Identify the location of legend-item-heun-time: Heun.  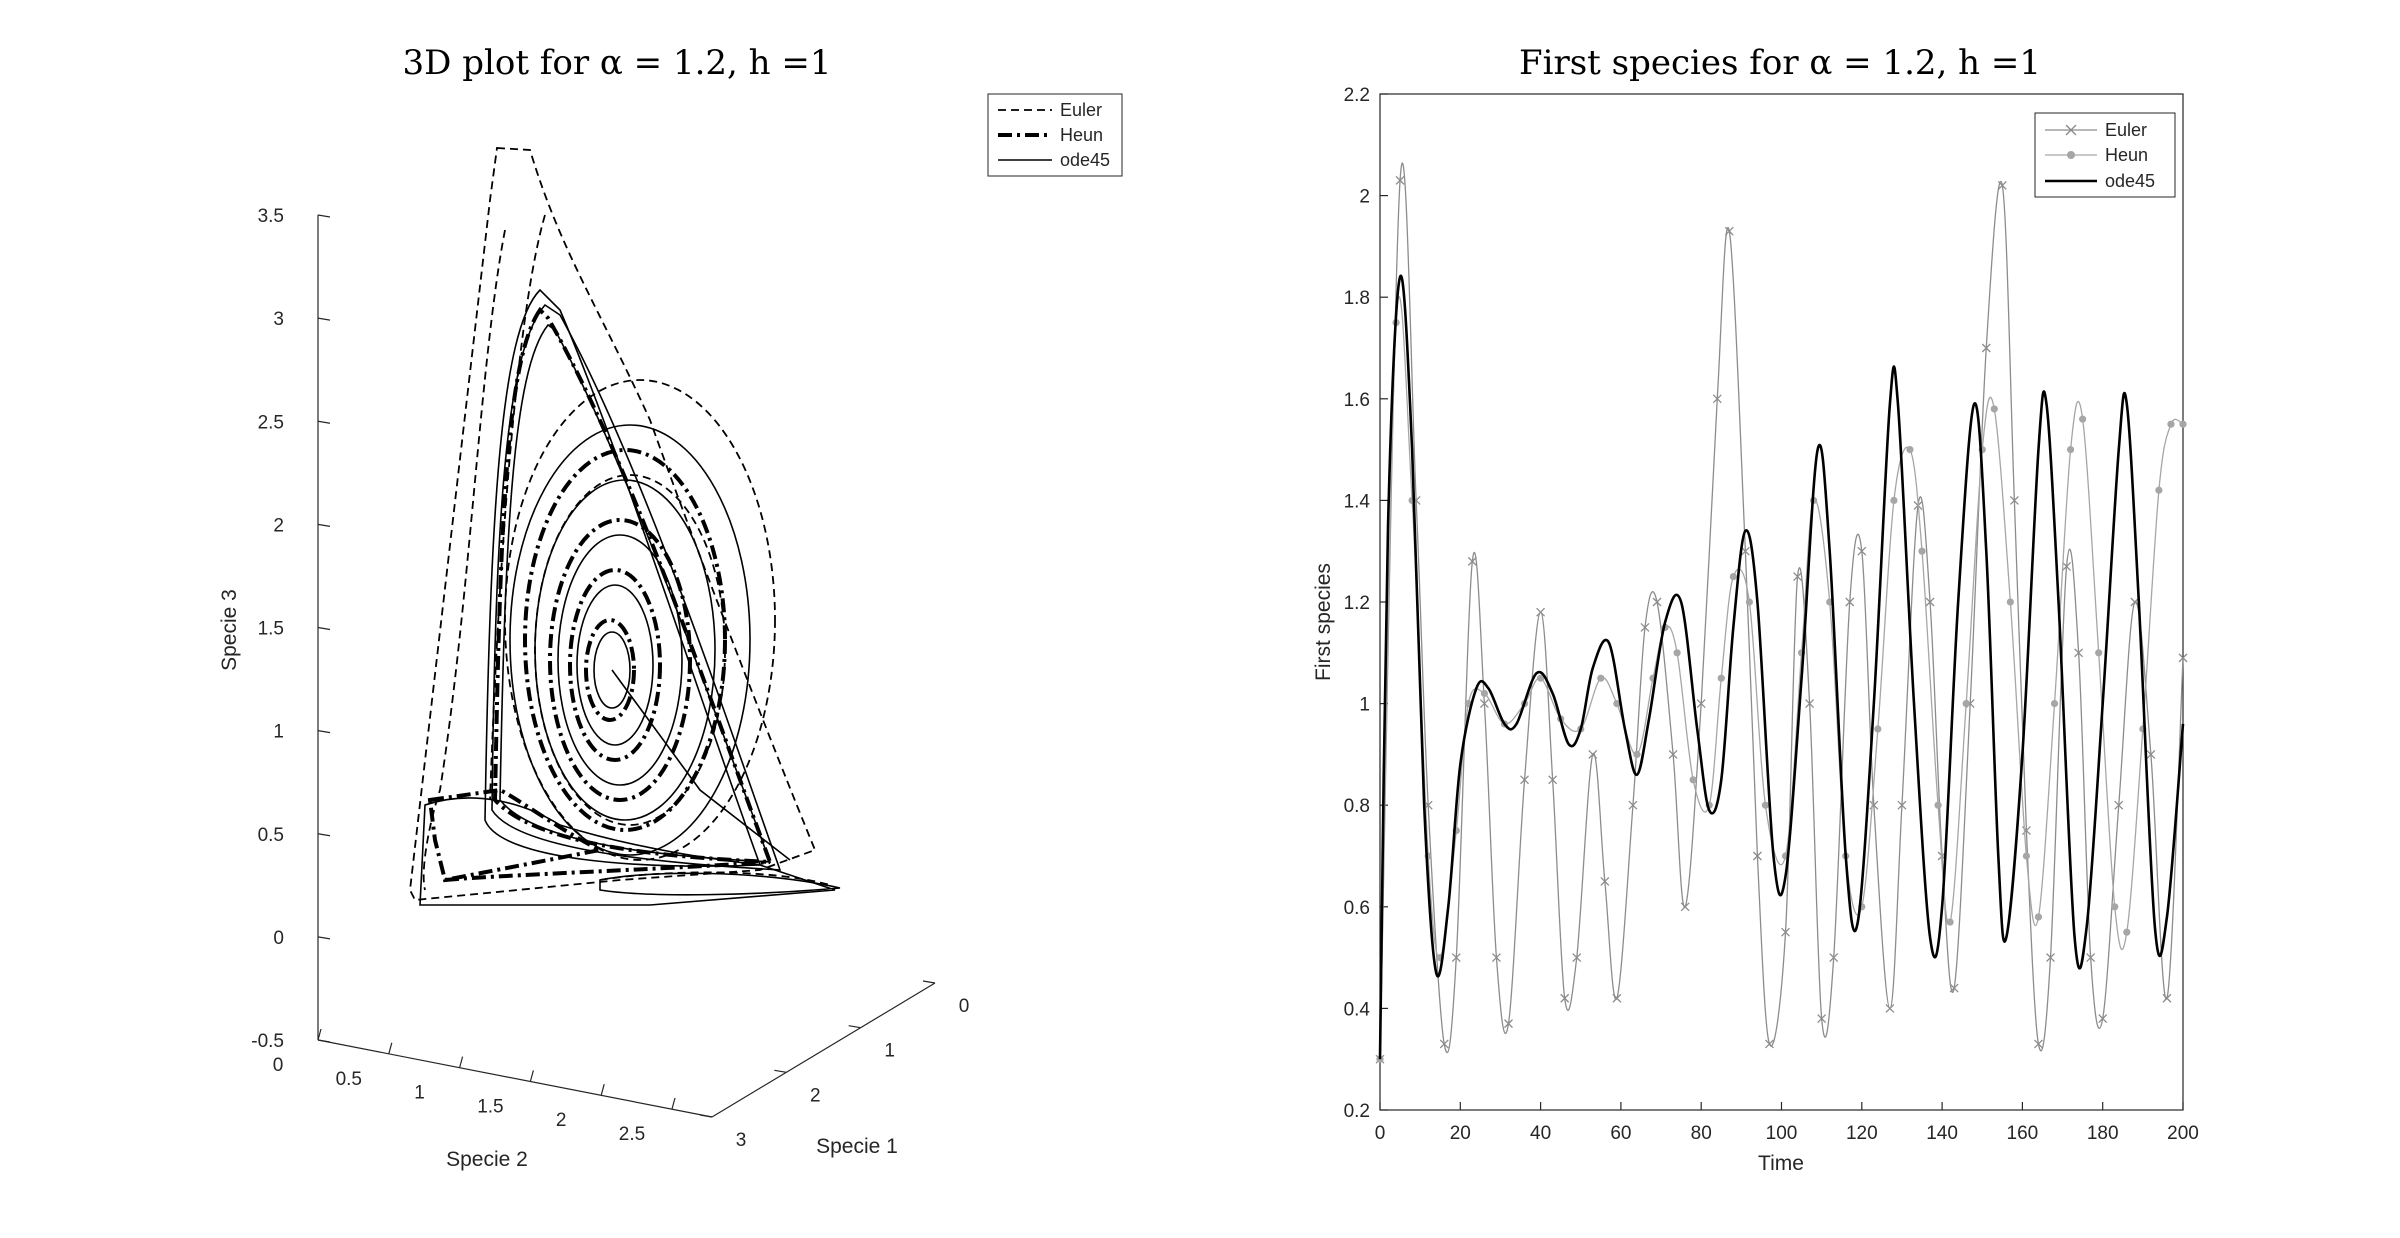
(2096, 155).